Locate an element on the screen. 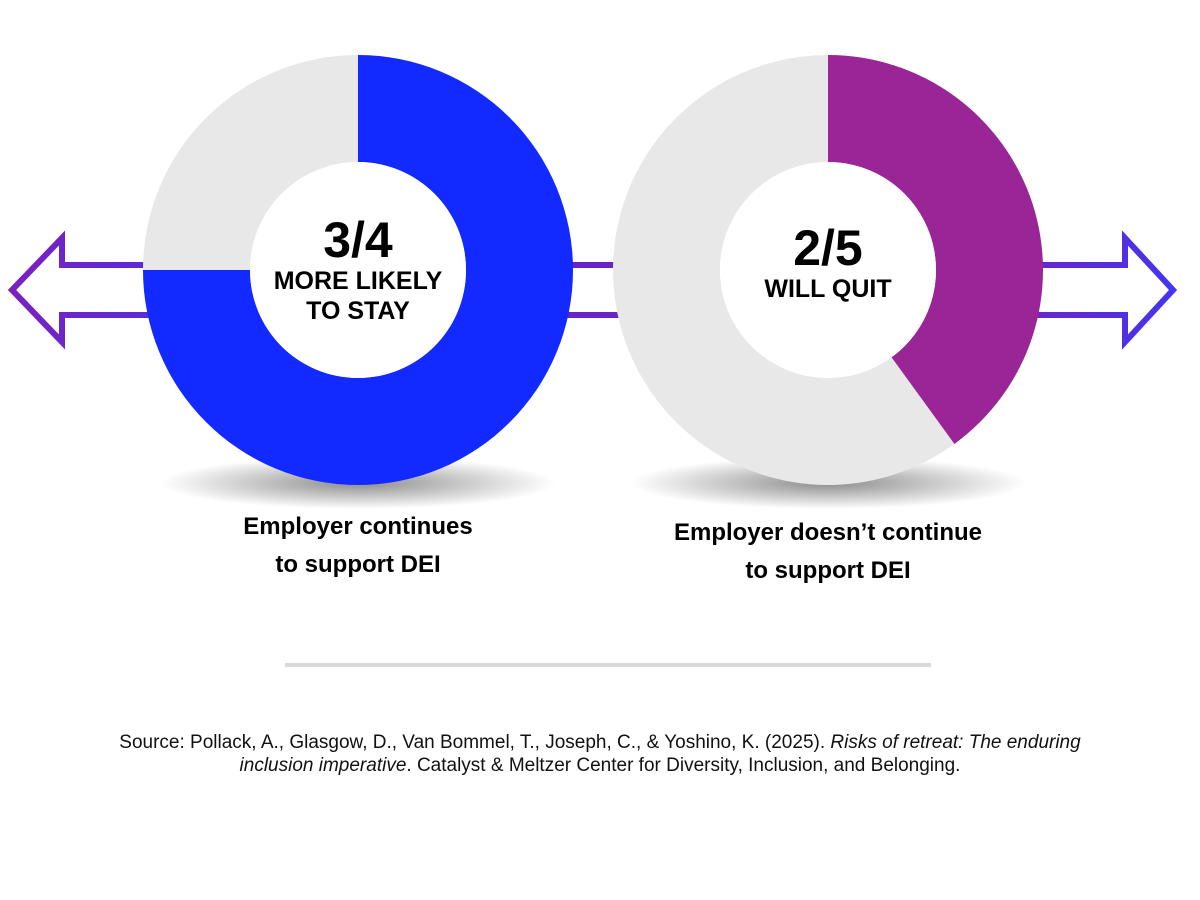 The image size is (1200, 900). divider-line is located at coordinates (608, 665).